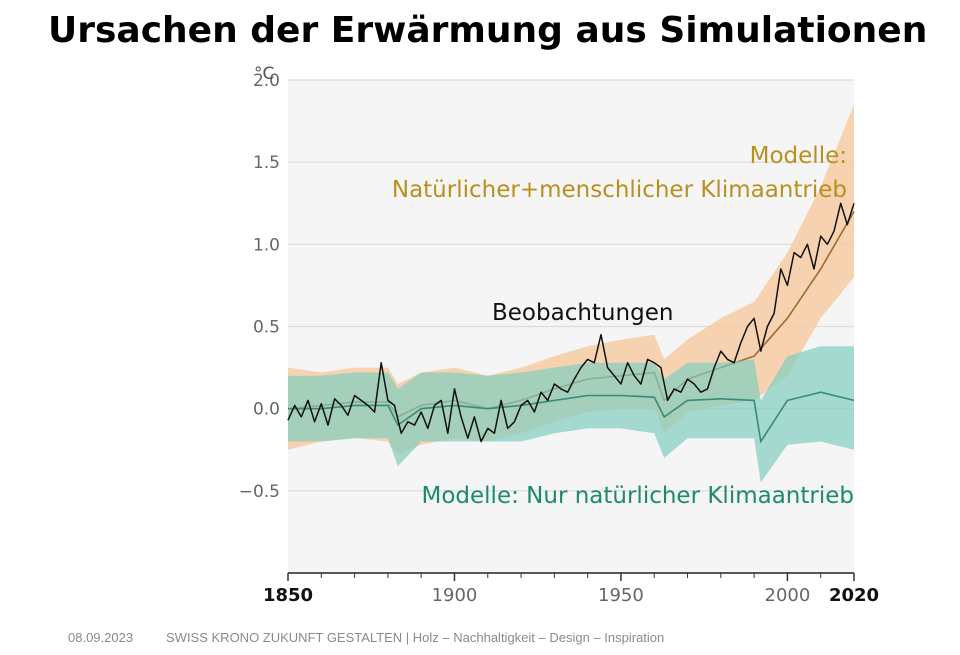  What do you see at coordinates (788, 595) in the screenshot?
I see `x-tick-label: 2000` at bounding box center [788, 595].